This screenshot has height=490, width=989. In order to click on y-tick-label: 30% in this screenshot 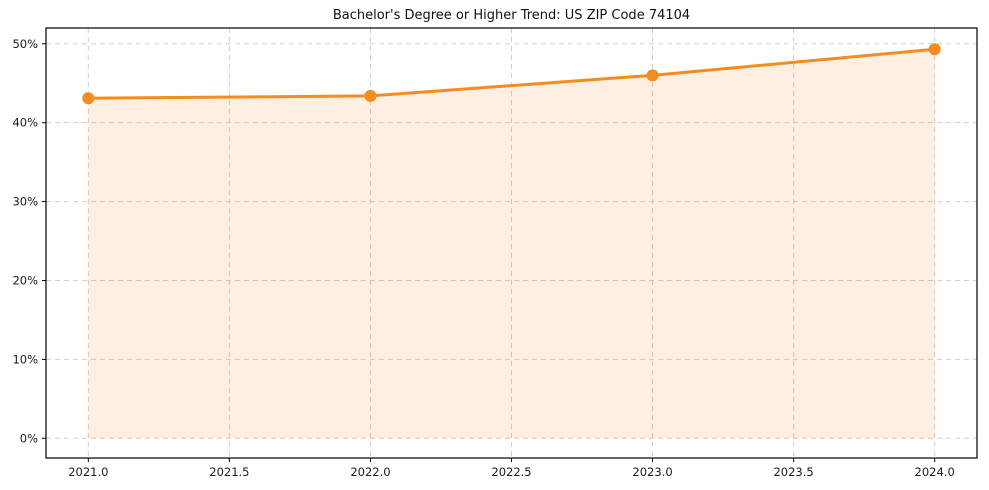, I will do `click(25, 202)`.